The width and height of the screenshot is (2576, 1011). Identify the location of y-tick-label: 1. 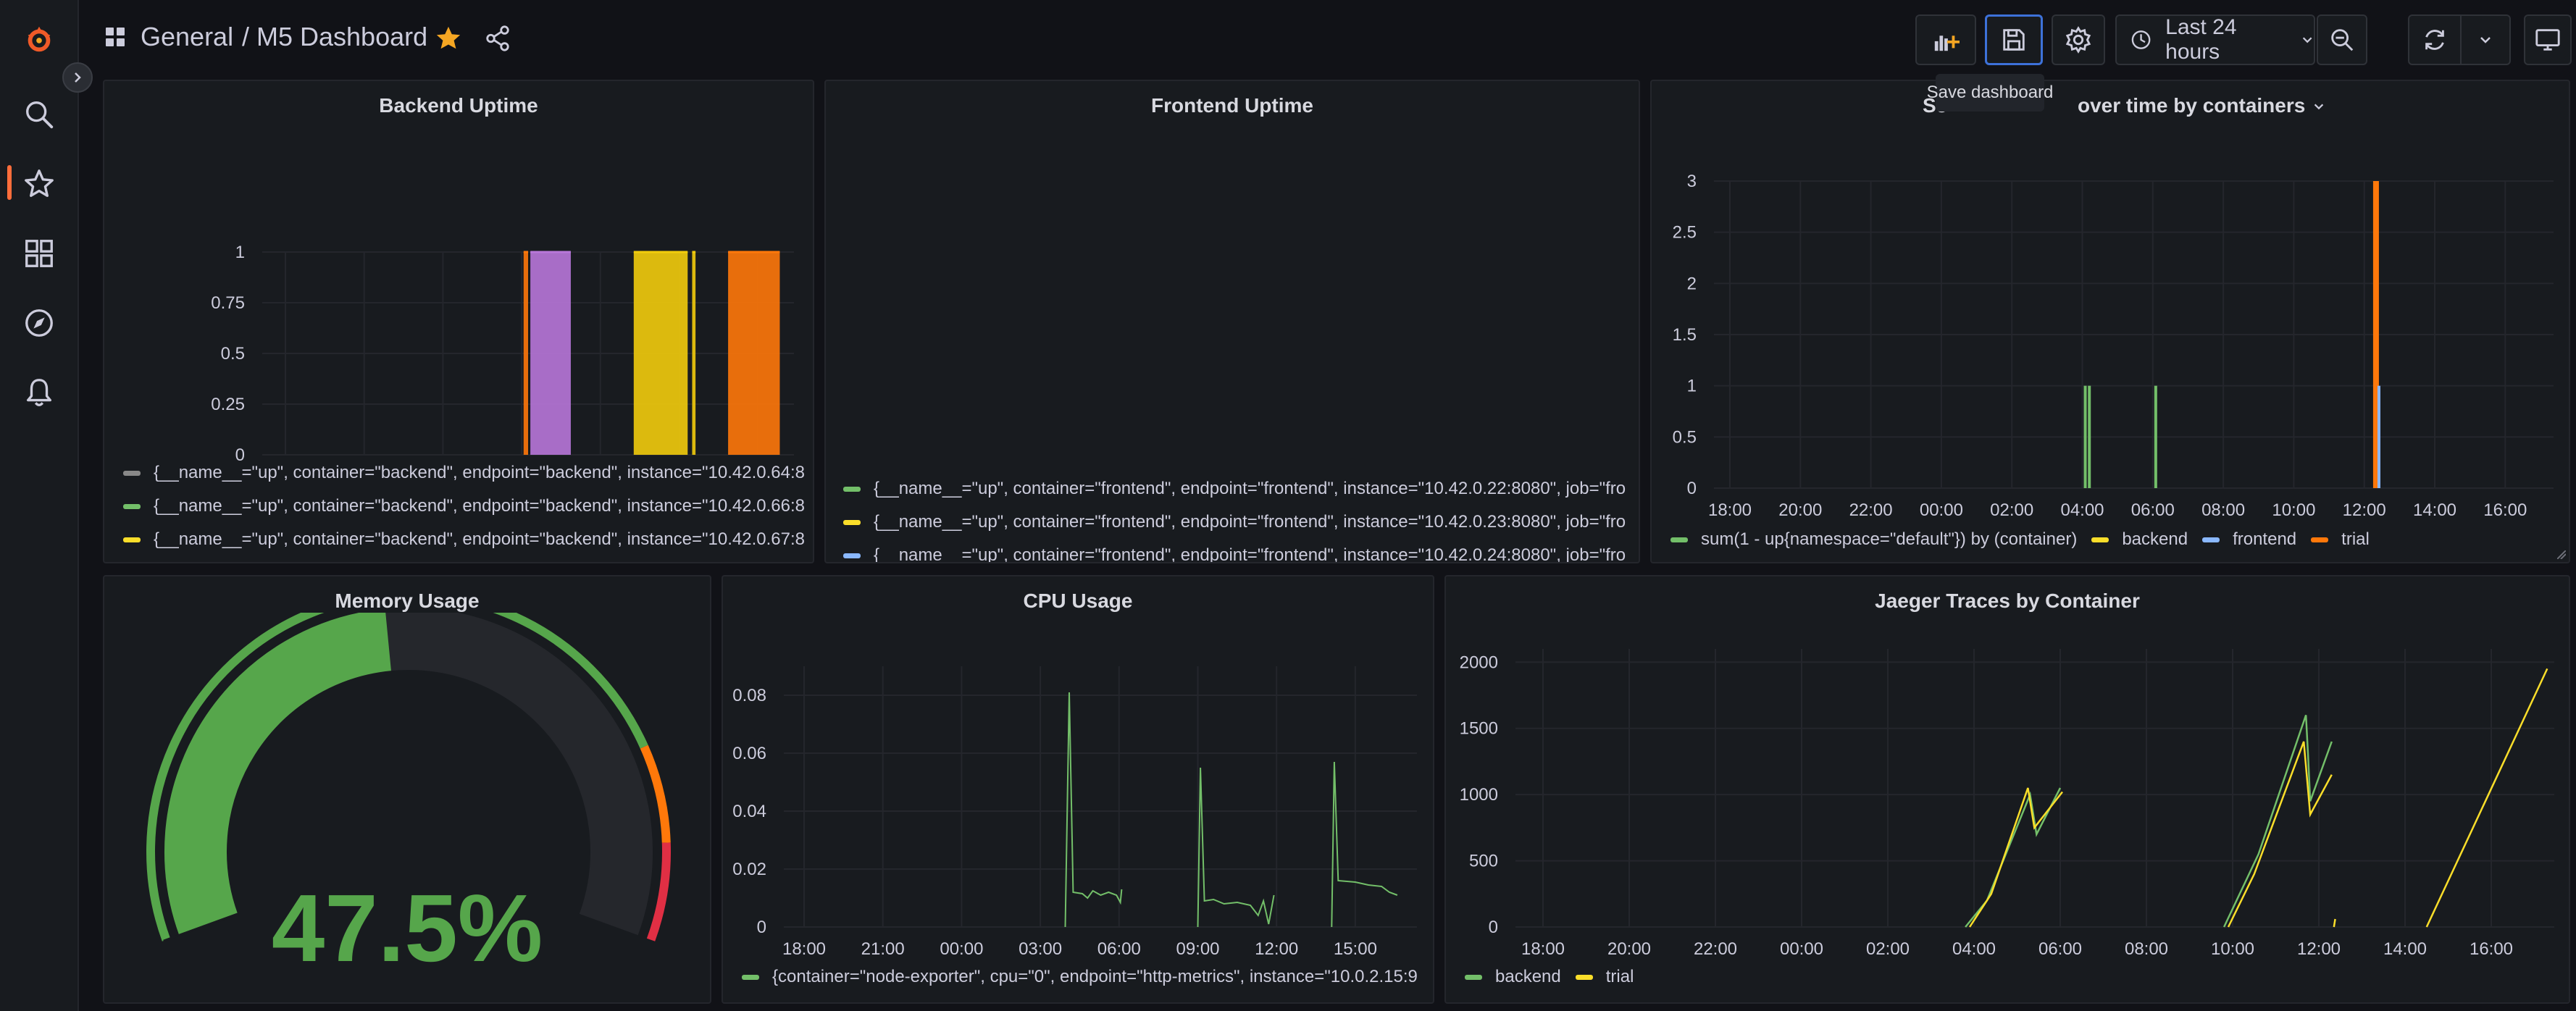
(1692, 386).